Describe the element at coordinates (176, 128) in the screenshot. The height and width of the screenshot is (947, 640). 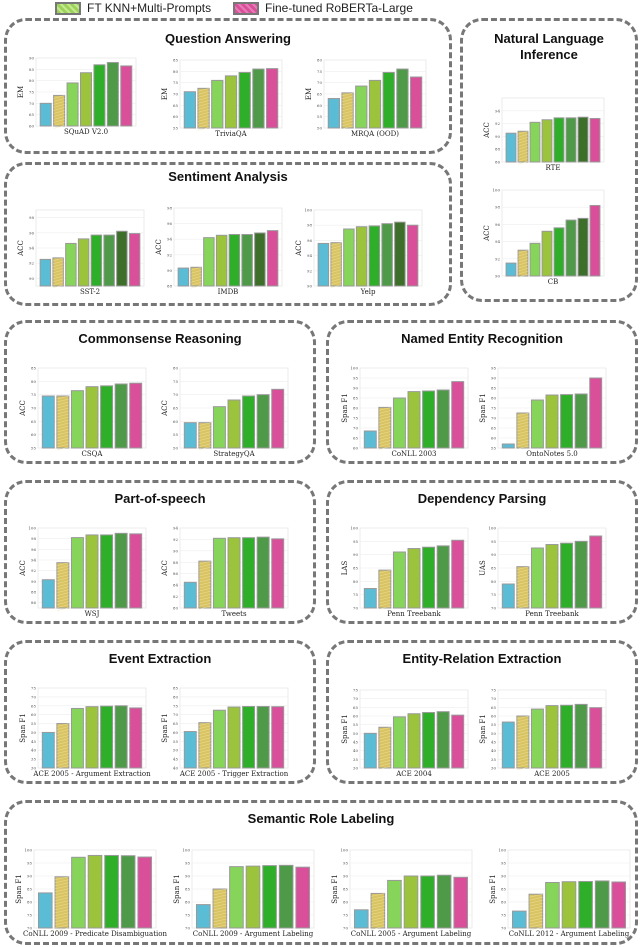
I see `y-tick-label: 55` at that location.